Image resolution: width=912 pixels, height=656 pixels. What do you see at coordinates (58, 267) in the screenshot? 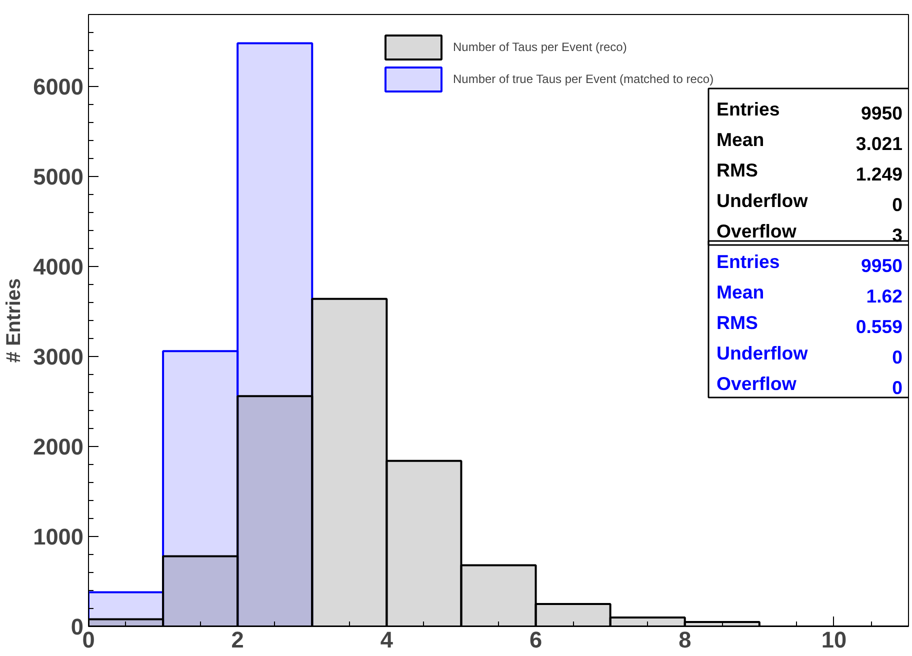
I see `y-tick-label: 4000` at bounding box center [58, 267].